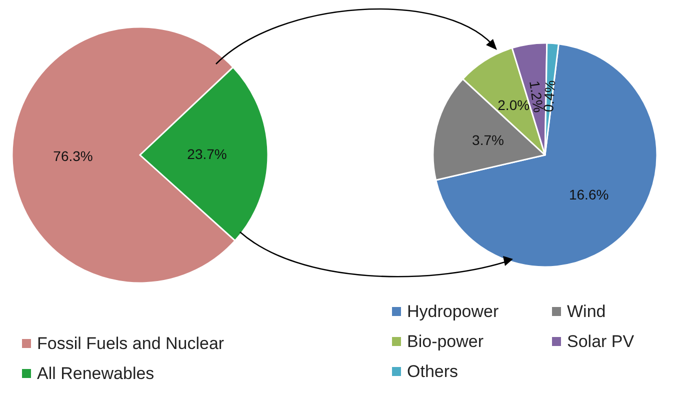 Image resolution: width=680 pixels, height=401 pixels. What do you see at coordinates (453, 311) in the screenshot?
I see `legend-label: Hydropower` at bounding box center [453, 311].